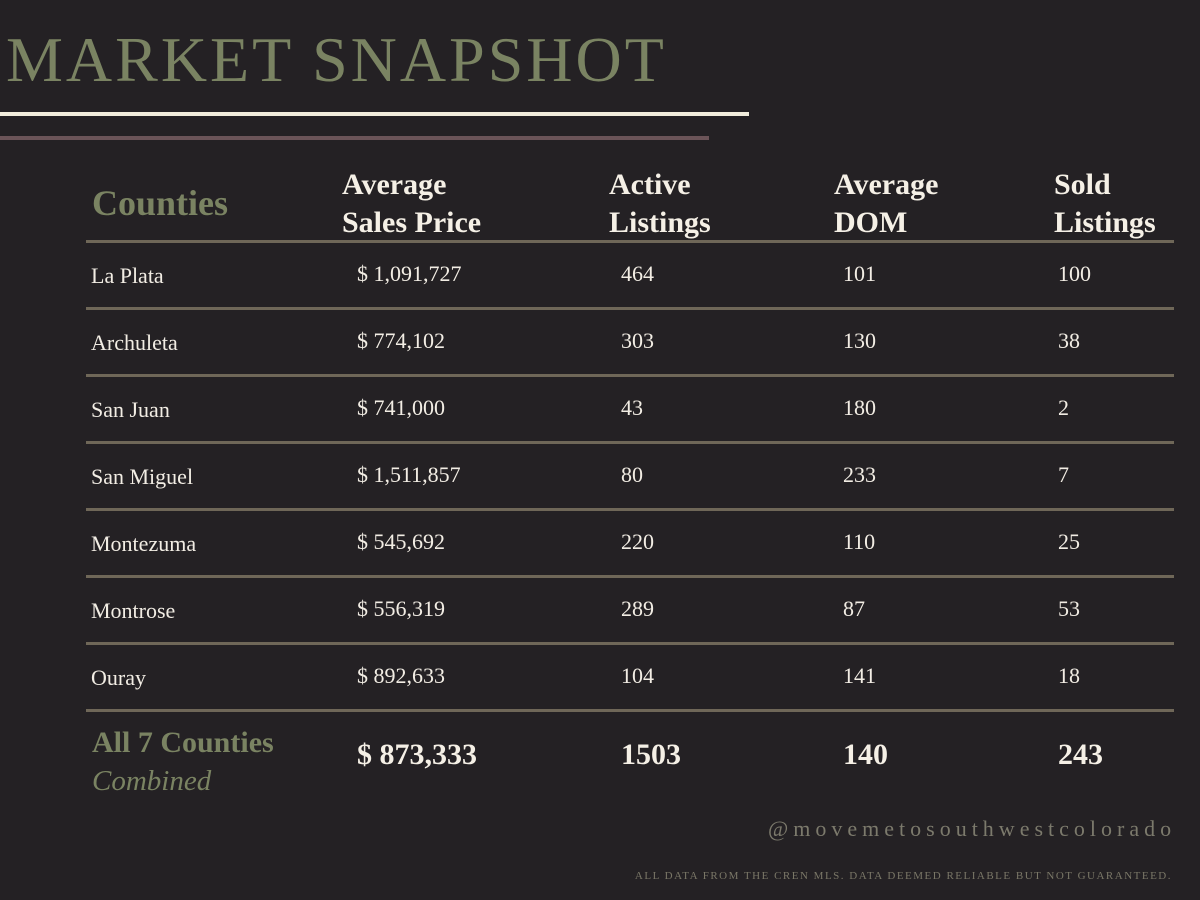 This screenshot has width=1200, height=900. I want to click on total-sold-listings: 243, so click(1080, 754).